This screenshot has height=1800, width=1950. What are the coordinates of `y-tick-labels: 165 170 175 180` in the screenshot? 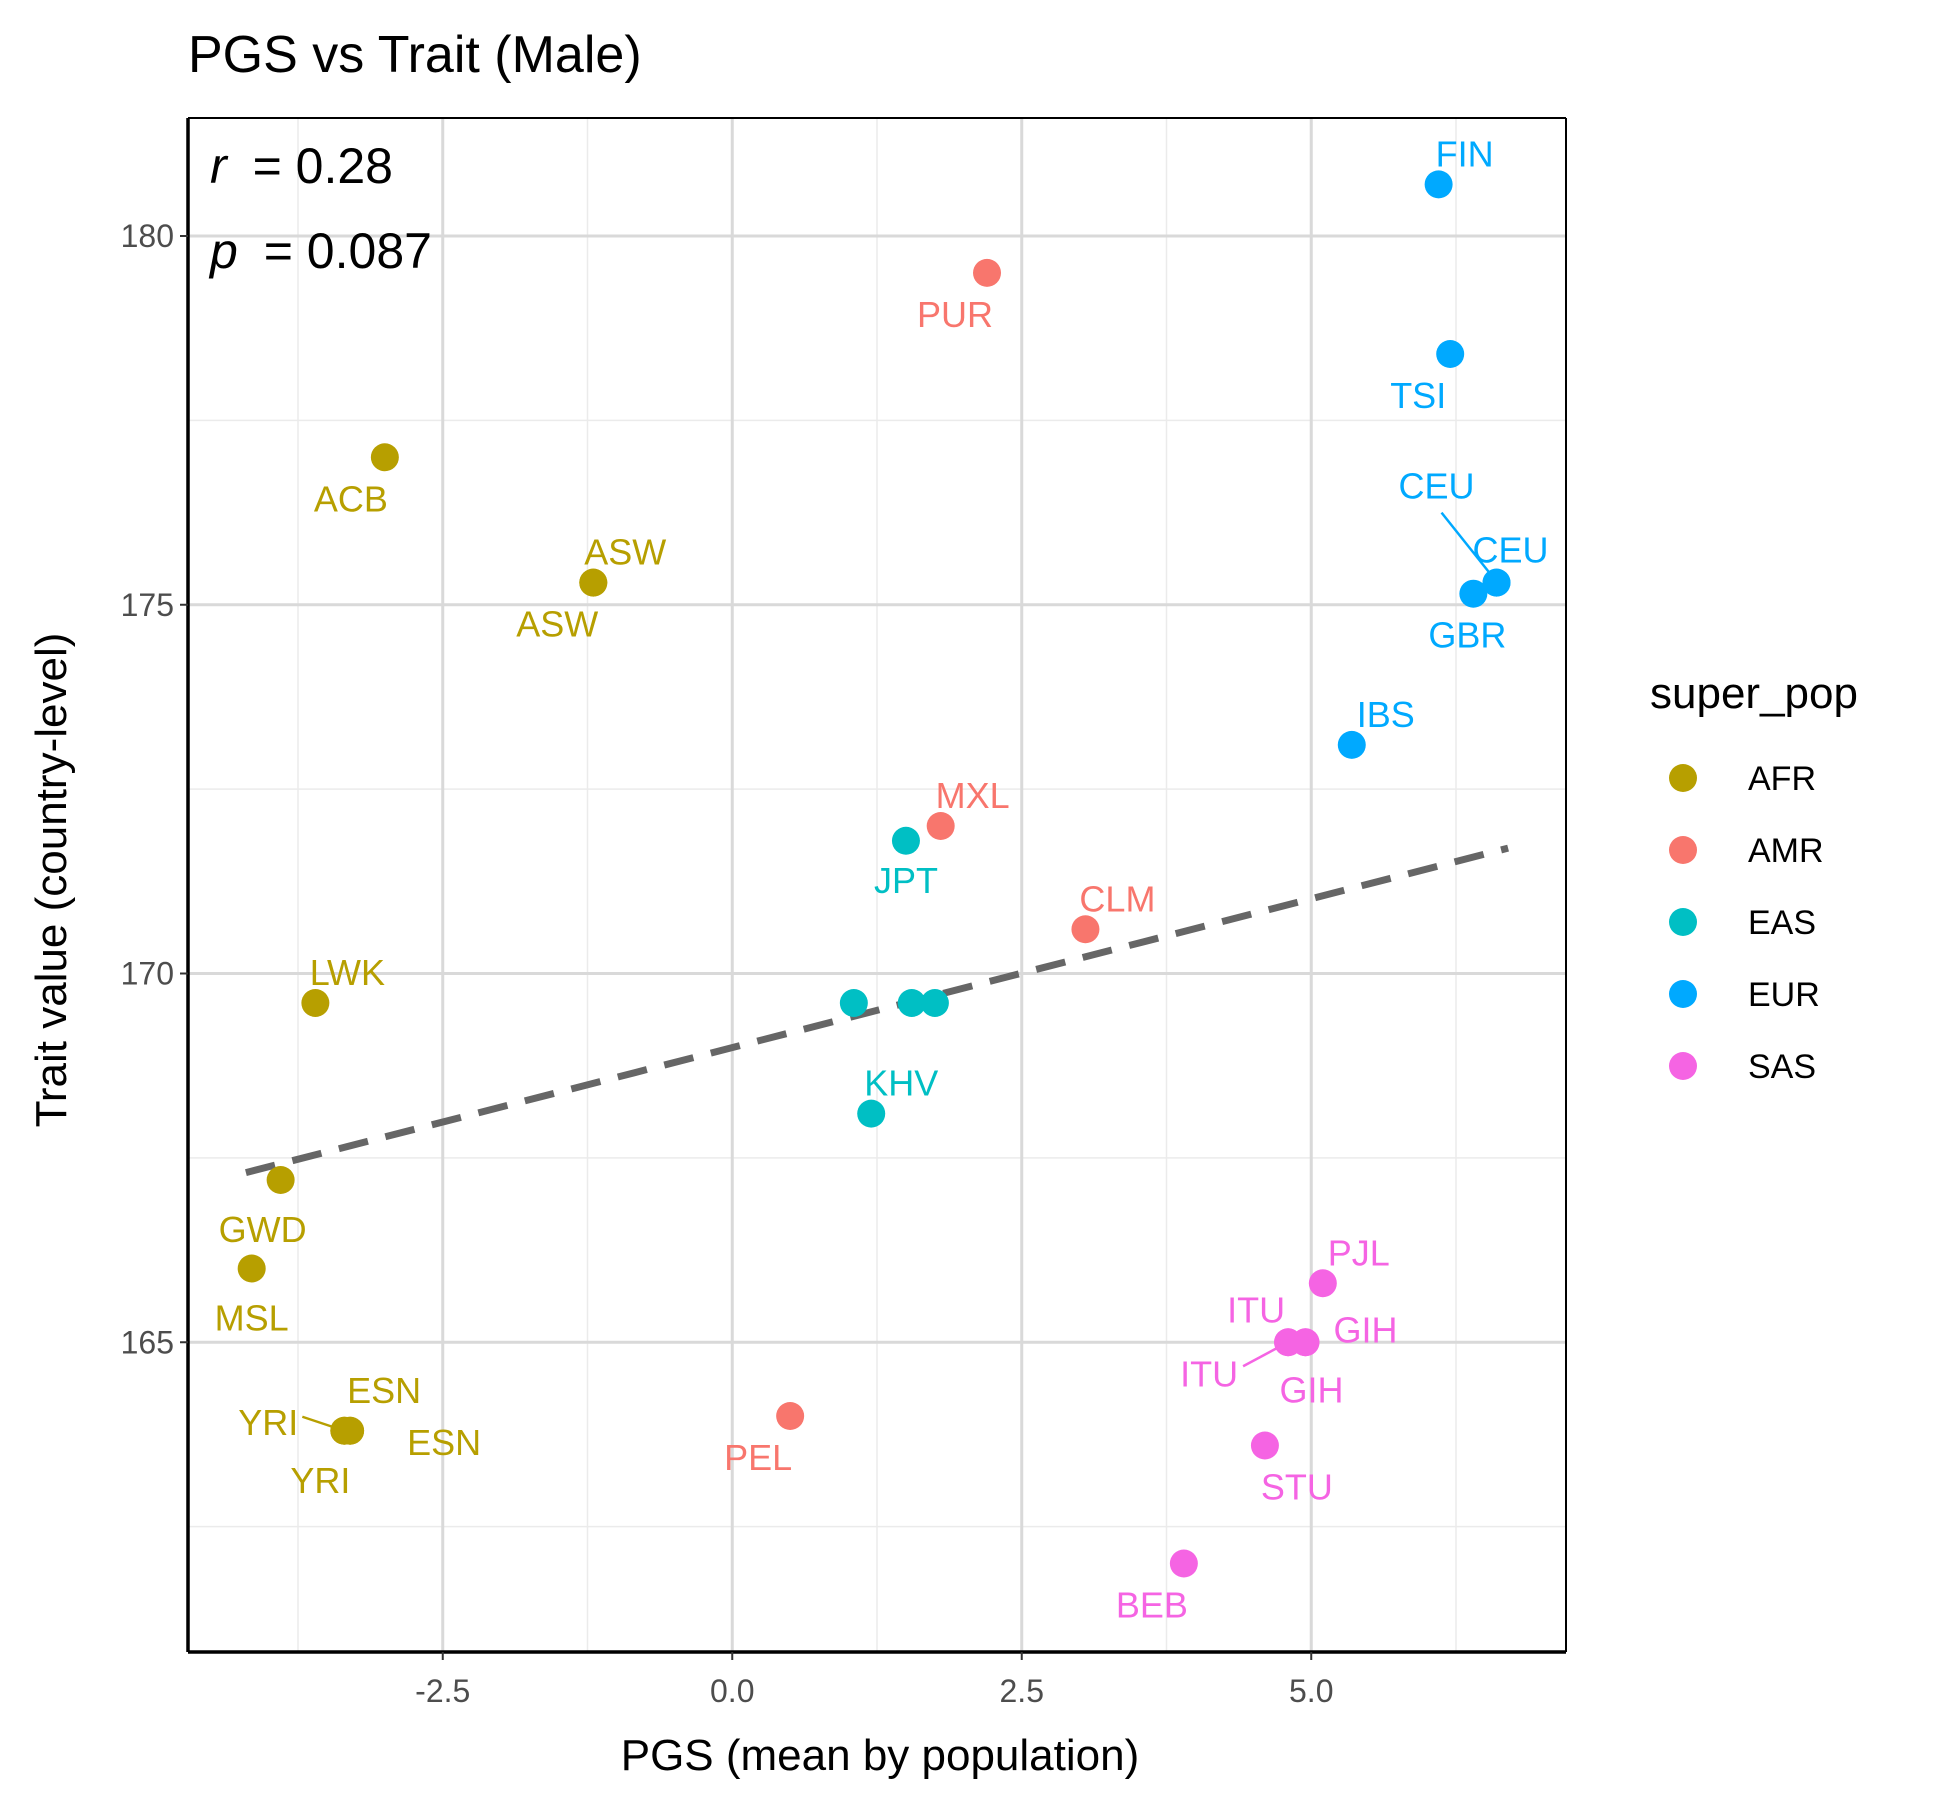 It's located at (154, 789).